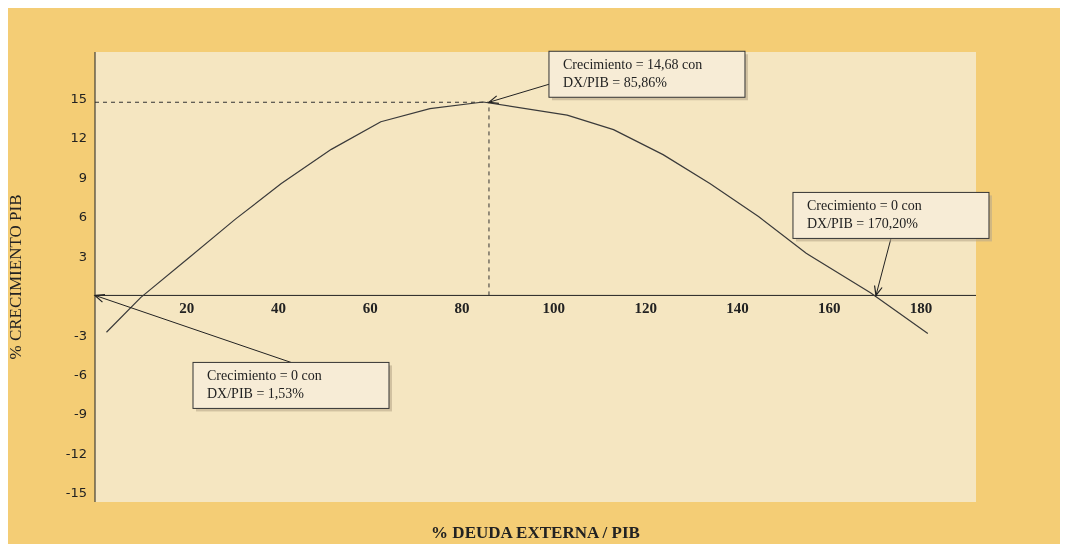 This screenshot has height=548, width=1068. Describe the element at coordinates (16, 277) in the screenshot. I see `y-axis-title: % CRECIMIENTO PIB` at that location.